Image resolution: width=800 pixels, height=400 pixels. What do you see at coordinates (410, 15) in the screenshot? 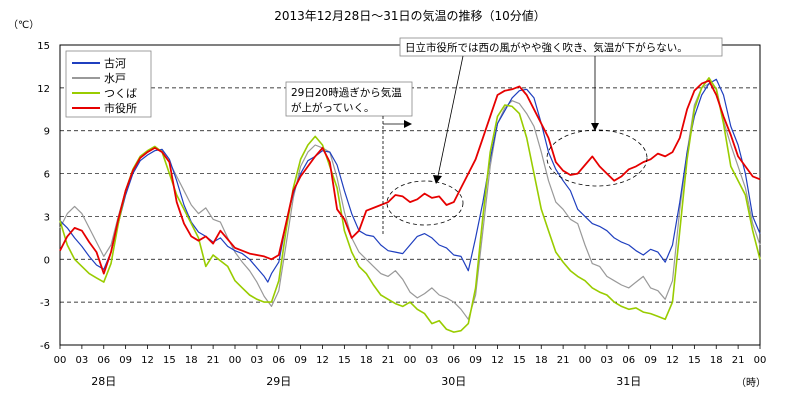
I see `chart-title: 2013年12月28日～31日の気温の推移（10分値）` at bounding box center [410, 15].